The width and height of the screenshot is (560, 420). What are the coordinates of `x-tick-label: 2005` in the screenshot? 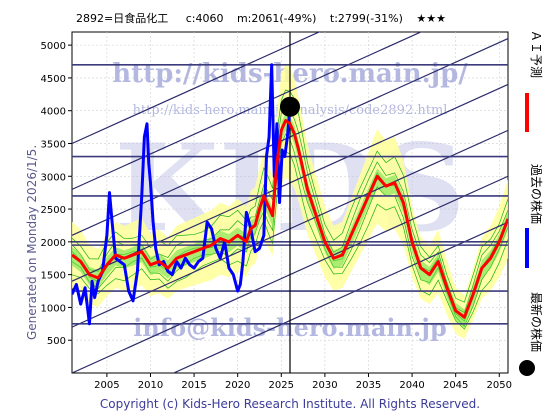 It's located at (106, 385).